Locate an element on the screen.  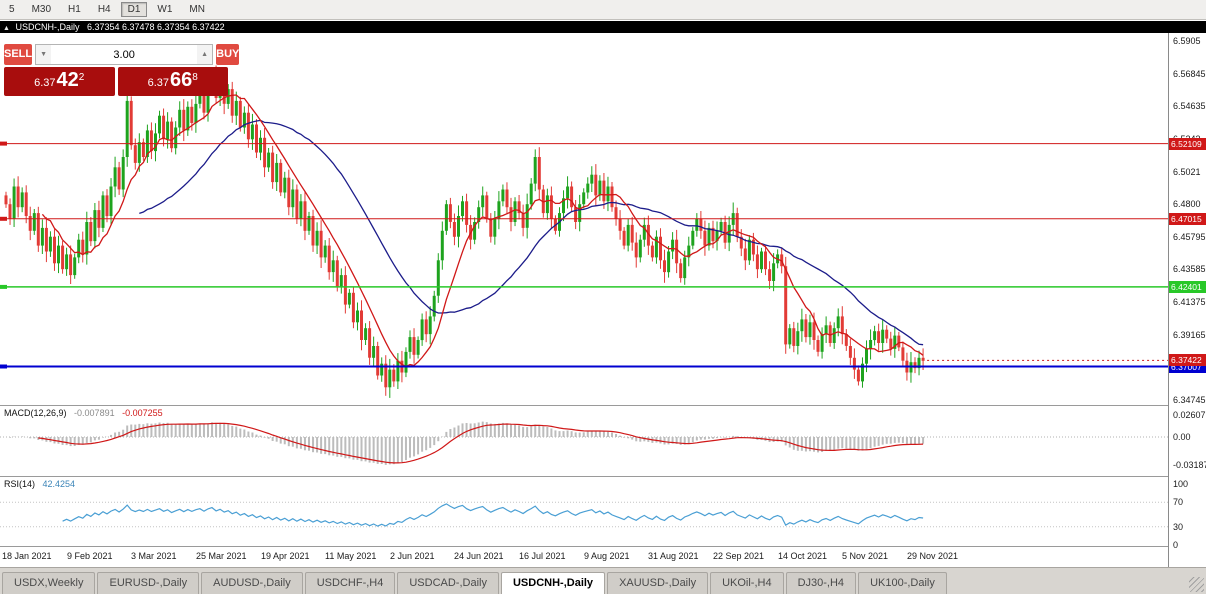
tab-USDCHF-,H4: USDCHF-,H4 is located at coordinates (350, 583).